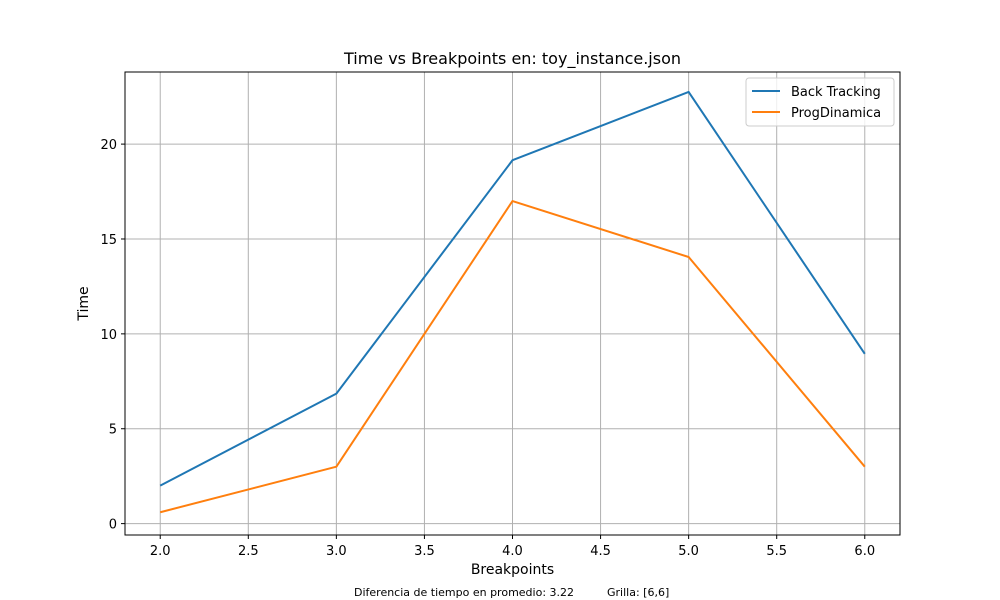 Image resolution: width=1000 pixels, height=600 pixels. Describe the element at coordinates (512, 551) in the screenshot. I see `x-tick-label: 4.0` at that location.